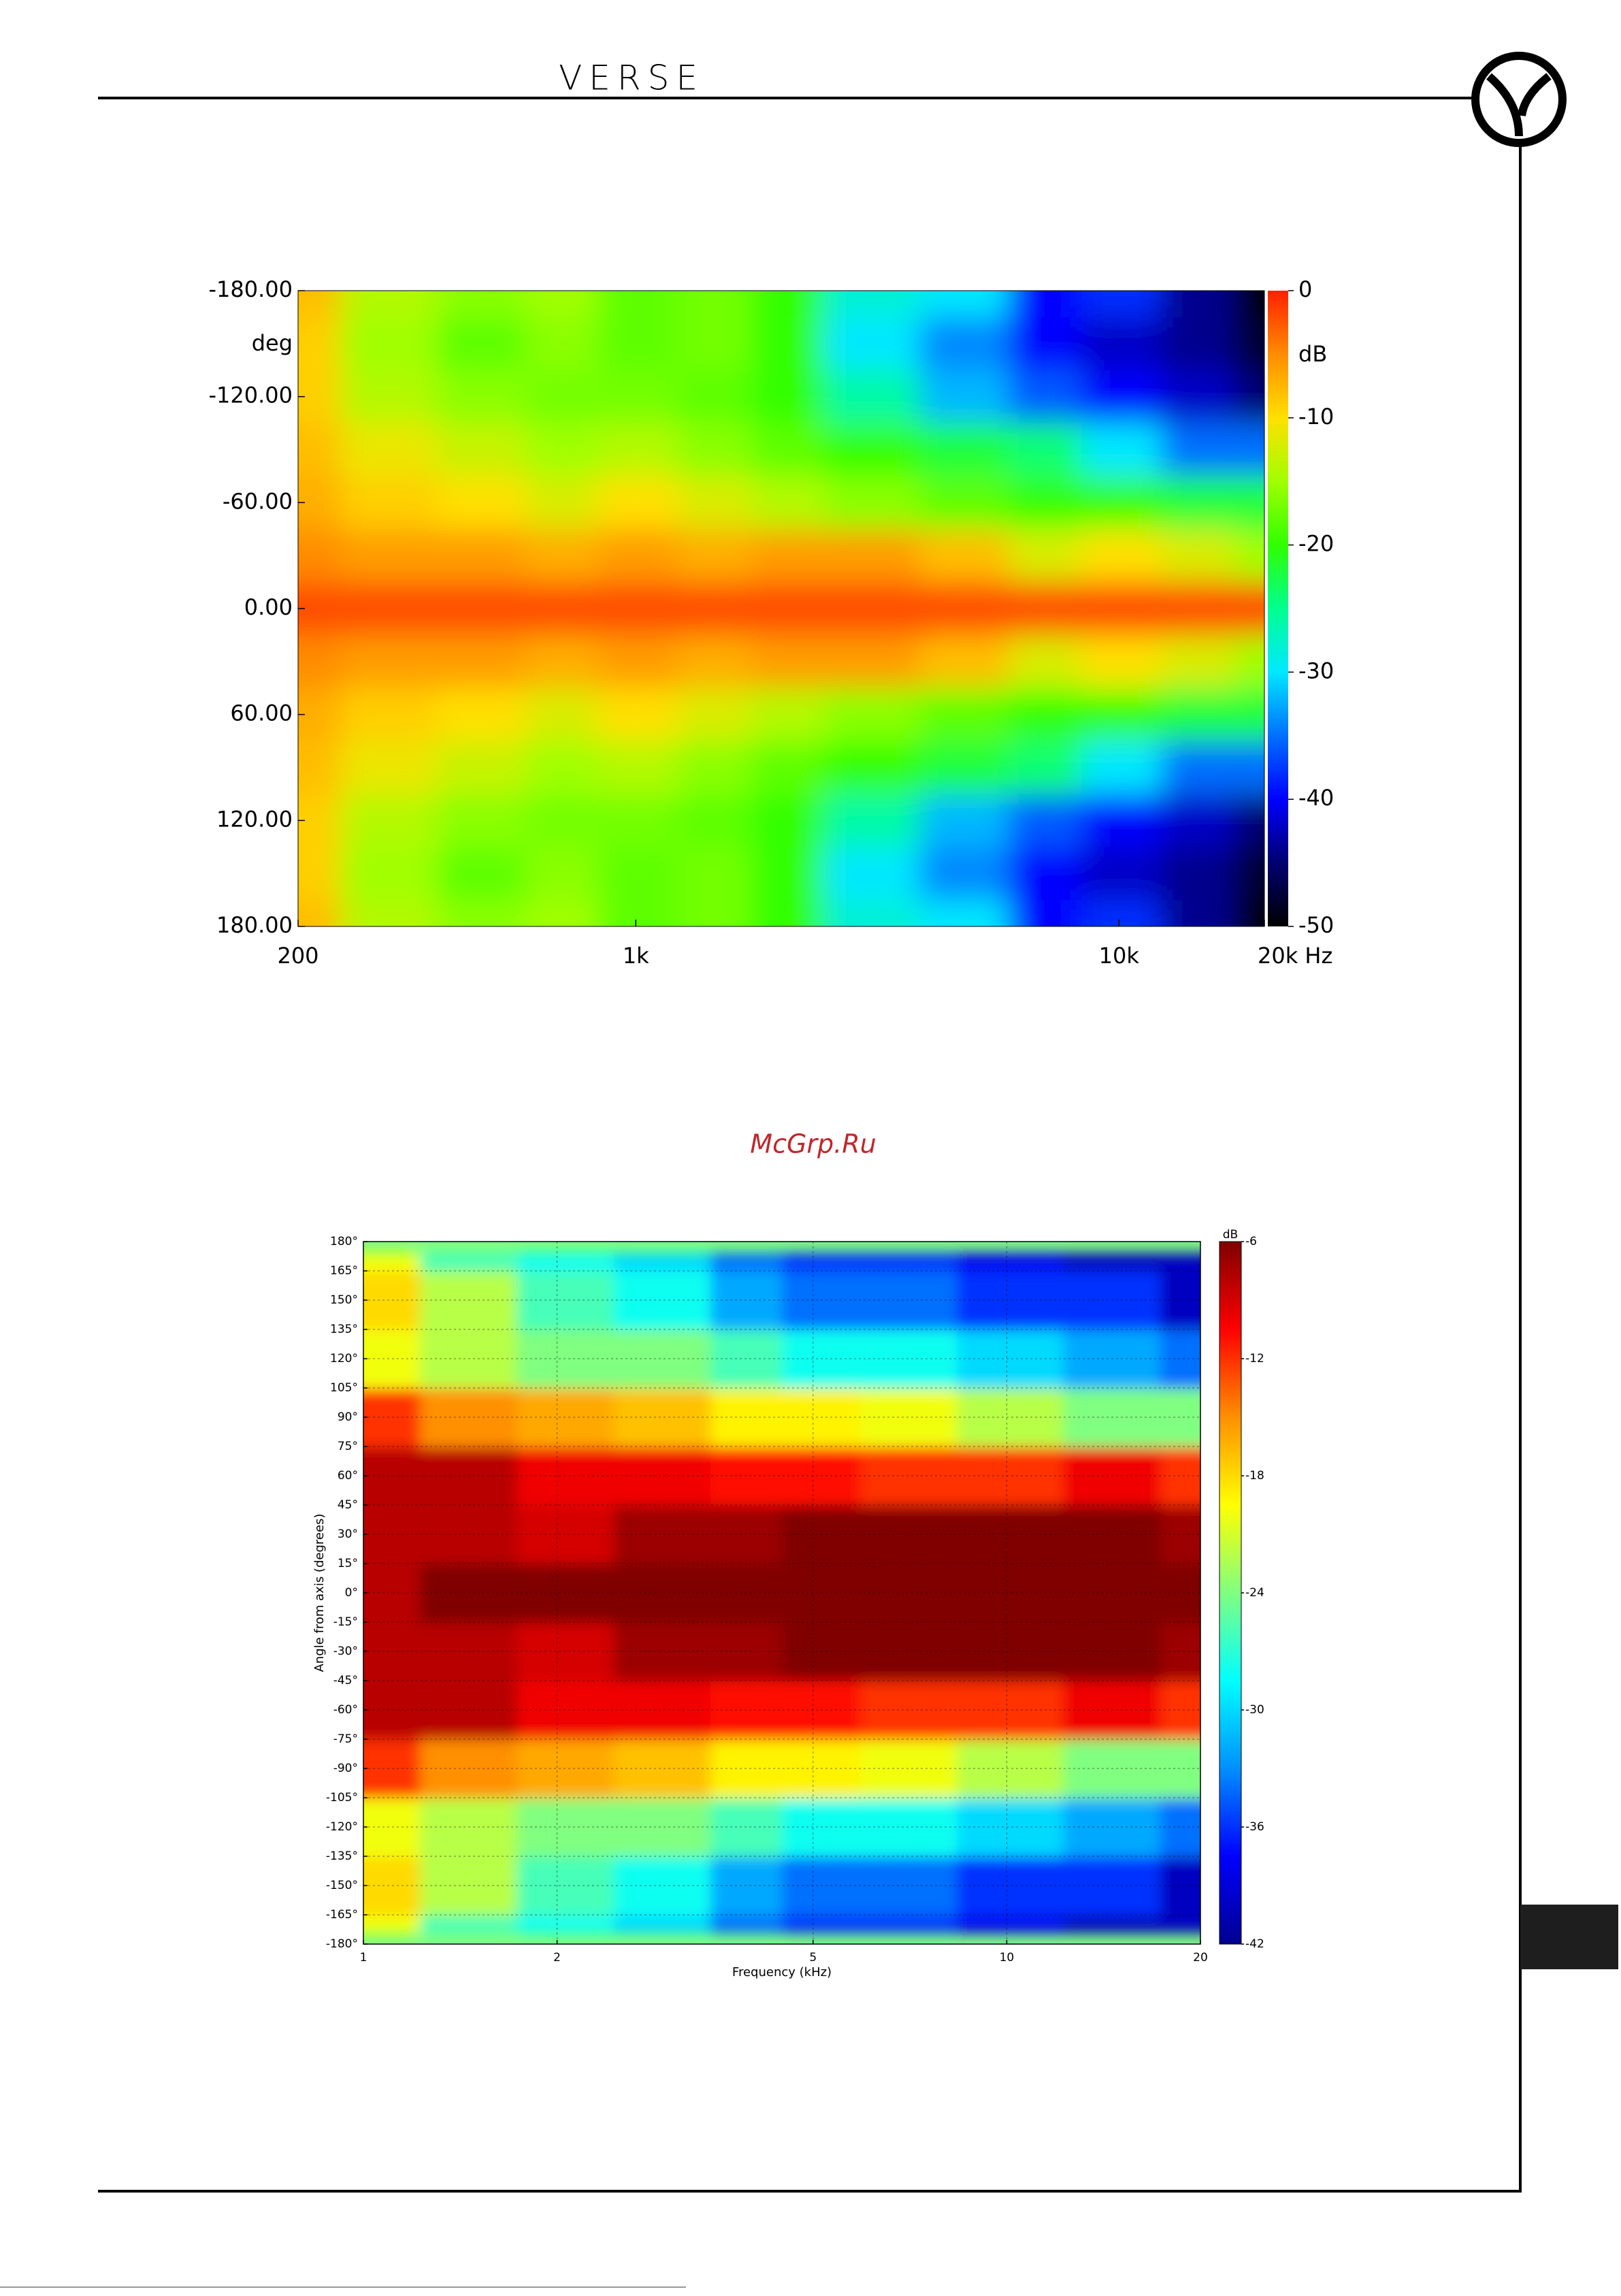 This screenshot has height=2296, width=1621. Describe the element at coordinates (1254, 1476) in the screenshot. I see `colorbar-tick-label: -18` at that location.